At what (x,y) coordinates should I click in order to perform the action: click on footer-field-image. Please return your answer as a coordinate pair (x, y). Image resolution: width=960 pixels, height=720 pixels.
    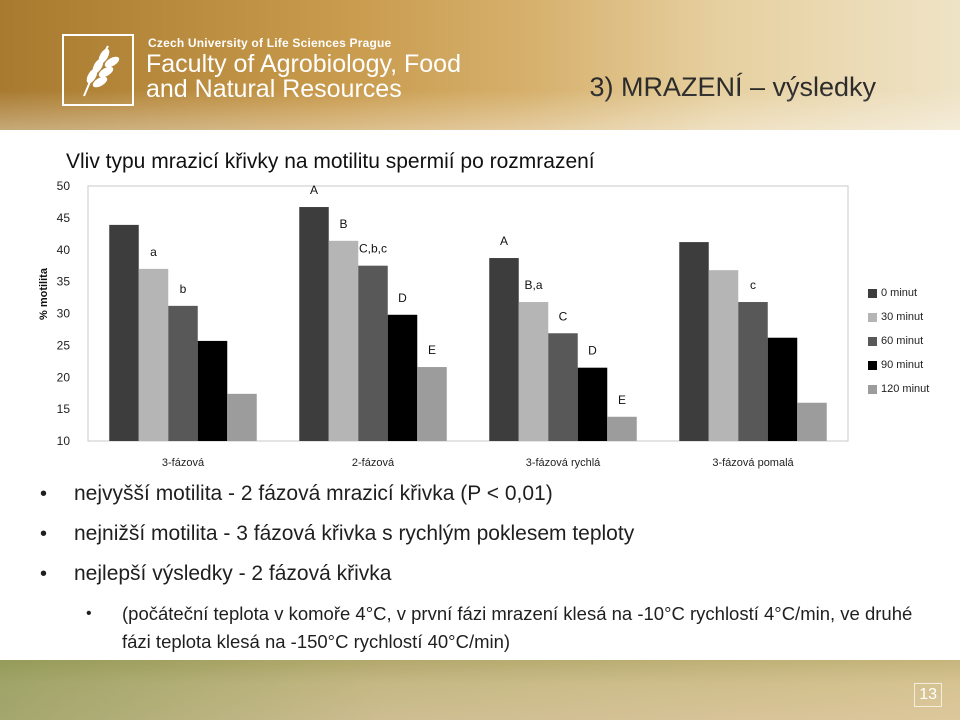
    Looking at the image, I should click on (480, 690).